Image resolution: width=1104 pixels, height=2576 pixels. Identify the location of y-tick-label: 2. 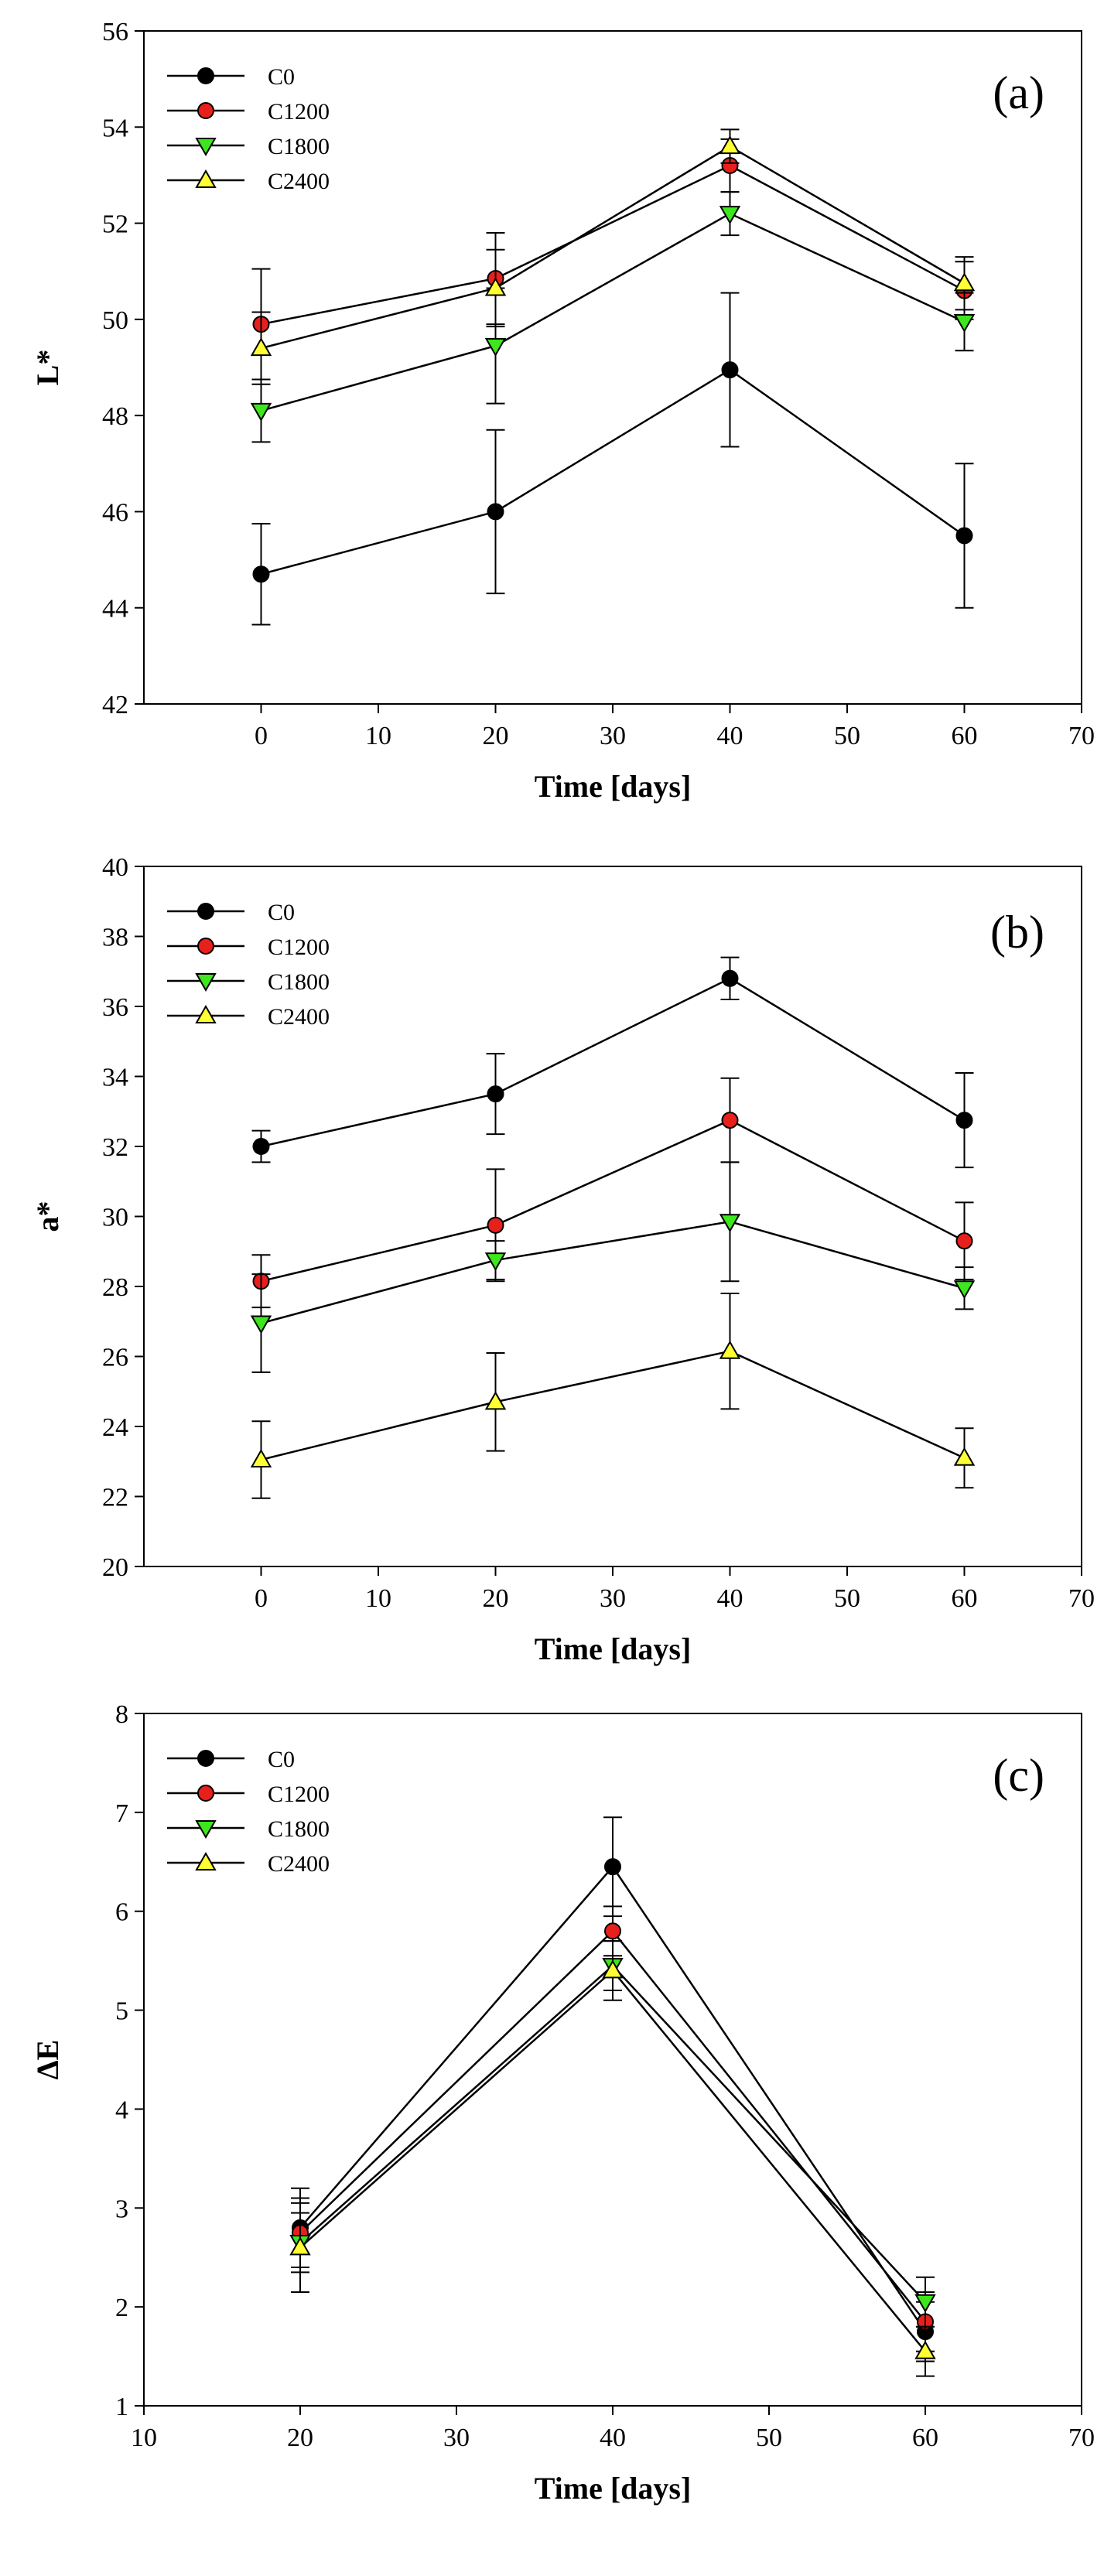
(121, 2308).